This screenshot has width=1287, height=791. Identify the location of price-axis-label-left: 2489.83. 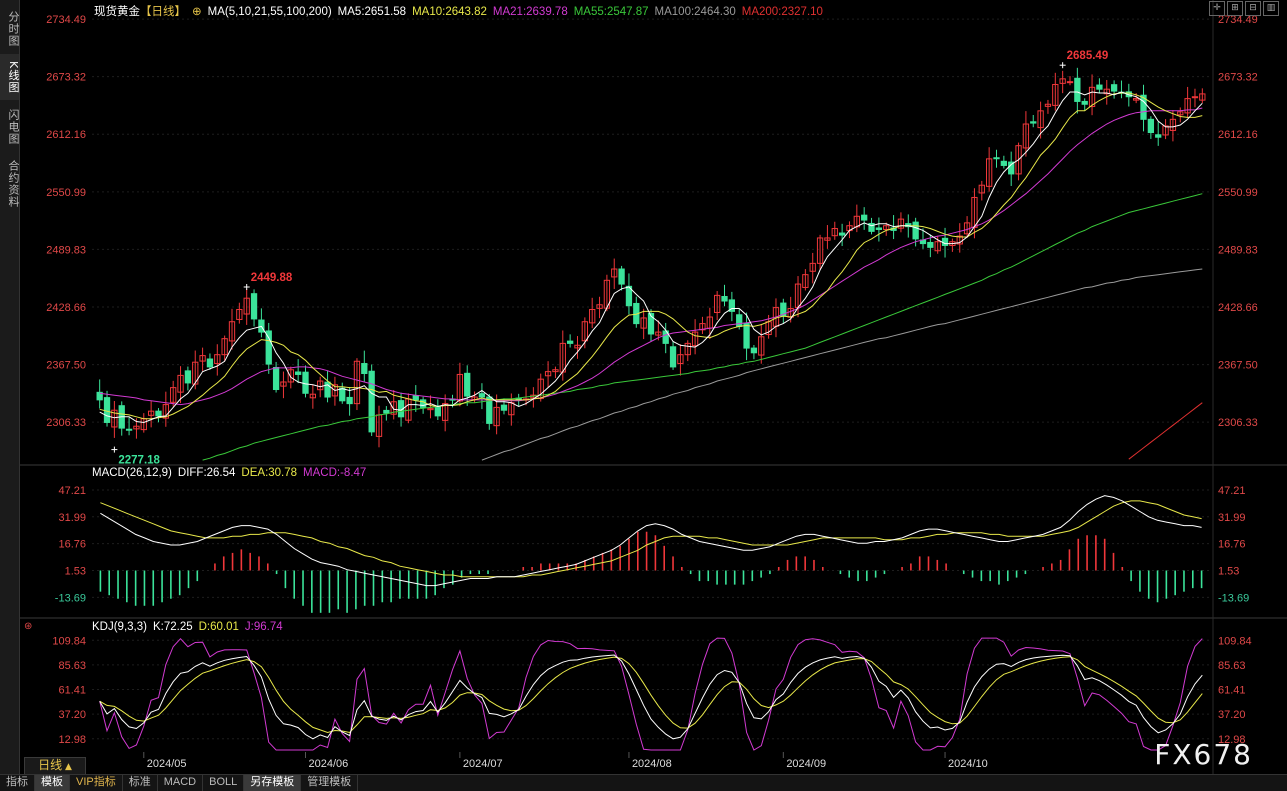
(66, 250).